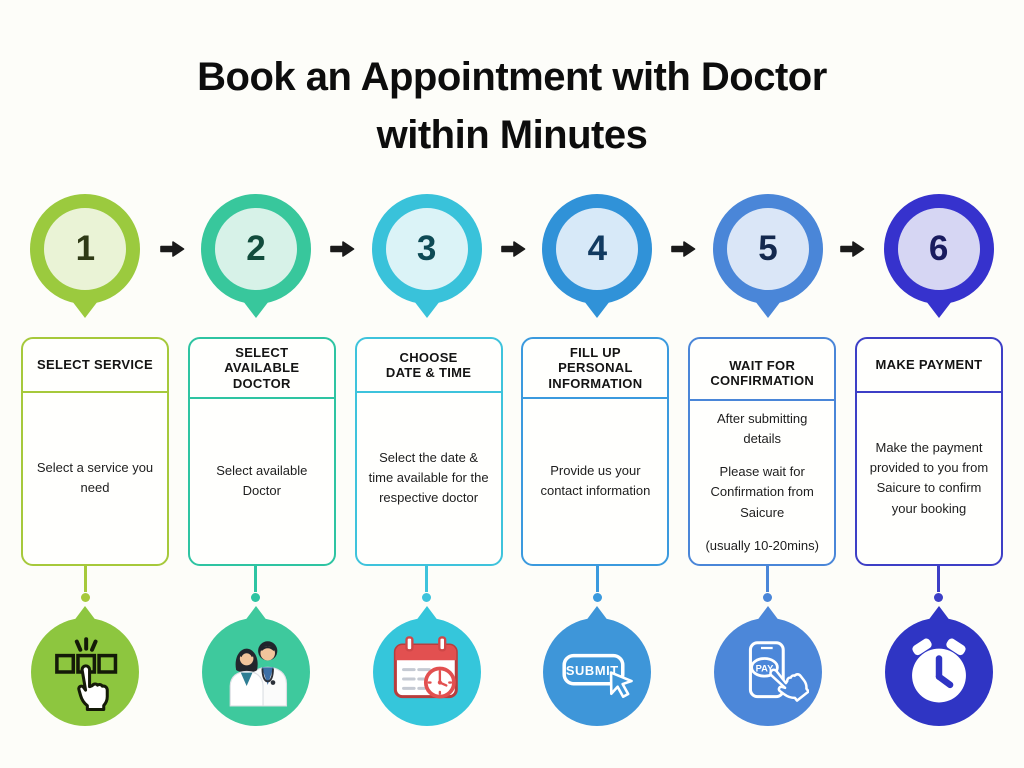 This screenshot has height=768, width=1024. What do you see at coordinates (762, 545) in the screenshot?
I see `card-text: (usually 10-20mins)` at bounding box center [762, 545].